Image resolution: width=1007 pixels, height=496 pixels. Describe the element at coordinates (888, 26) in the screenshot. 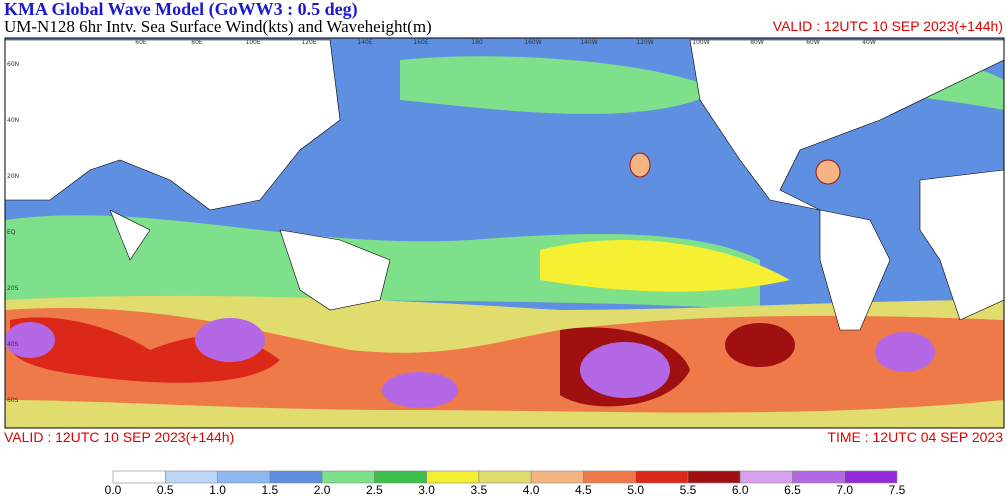

I see `valid-top: VALID : 12UTC 10 SEP 2023(+144h)` at that location.